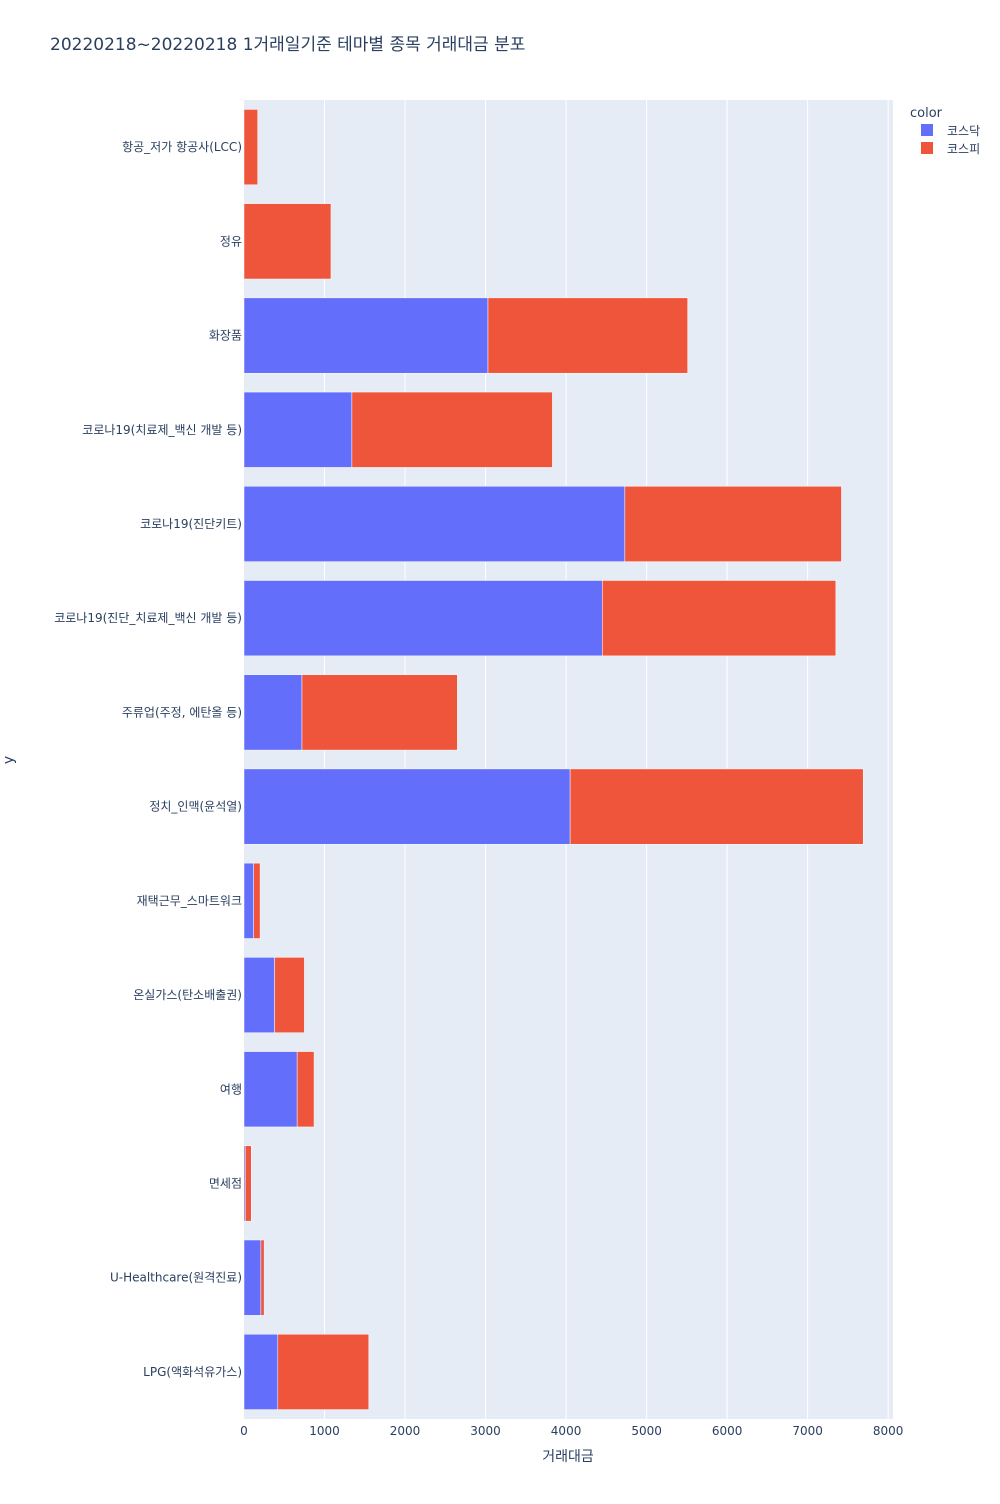  What do you see at coordinates (225, 336) in the screenshot?
I see `y-tick-label: 화장품` at bounding box center [225, 336].